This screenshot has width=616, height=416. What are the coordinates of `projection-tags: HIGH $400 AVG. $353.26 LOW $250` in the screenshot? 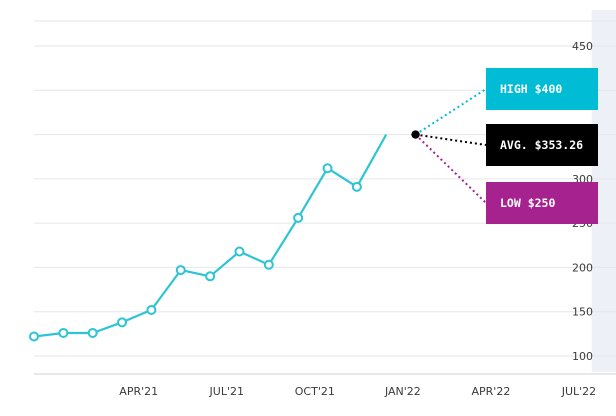 It's located at (542, 146).